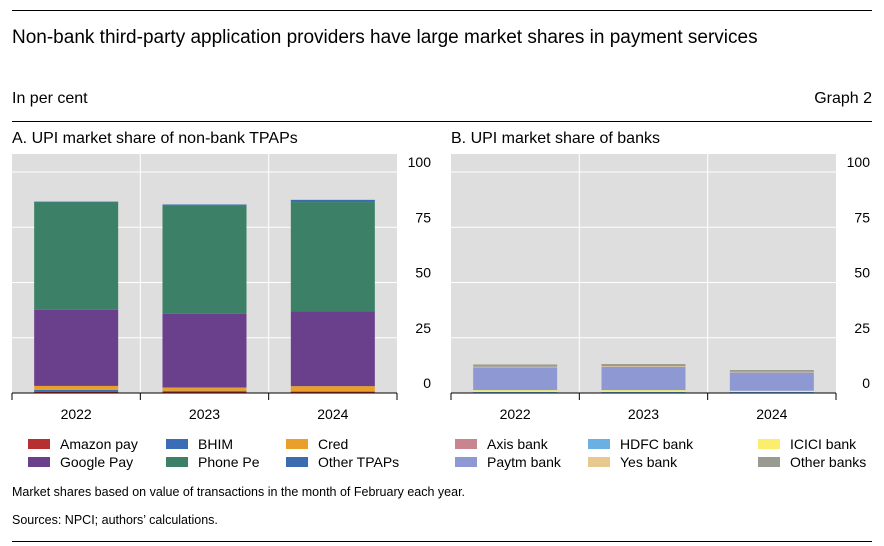 The height and width of the screenshot is (546, 884). Describe the element at coordinates (204, 259) in the screenshot. I see `bar-phone-pe-2023` at that location.